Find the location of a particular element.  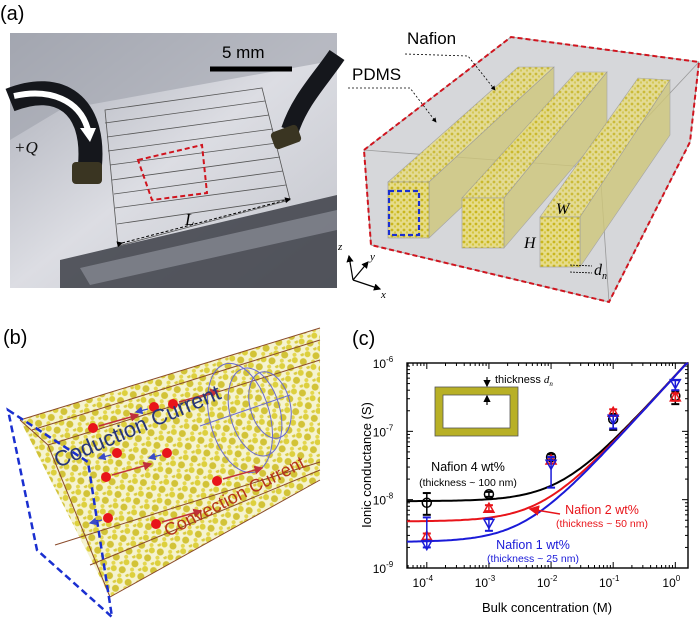

x-tick-label: 10⁻³ is located at coordinates (485, 582).